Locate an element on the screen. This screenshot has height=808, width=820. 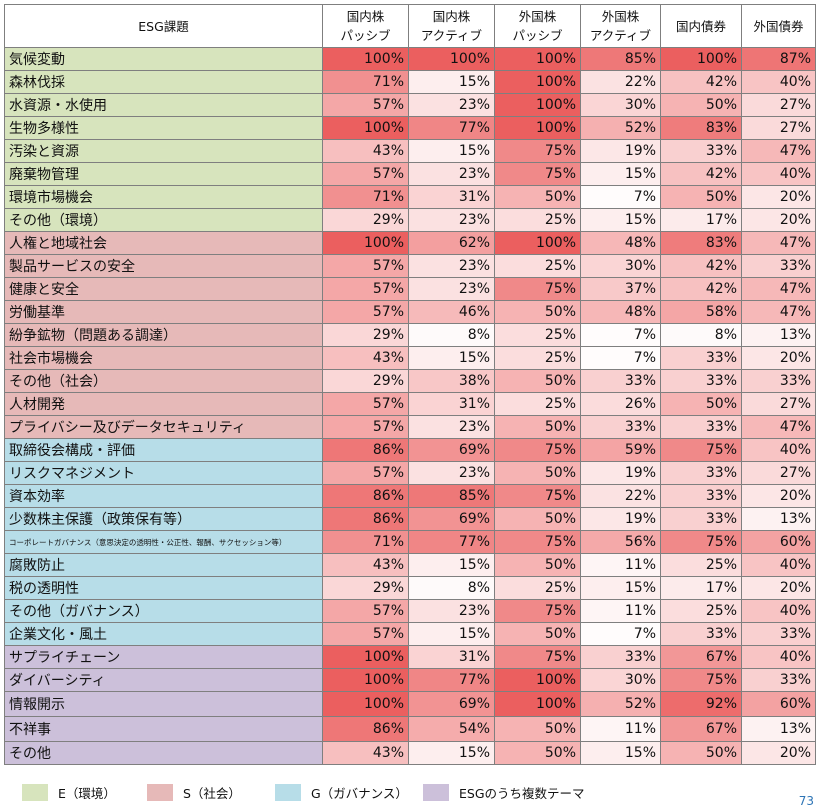
legend-item-social: S（社会） is located at coordinates (211, 792).